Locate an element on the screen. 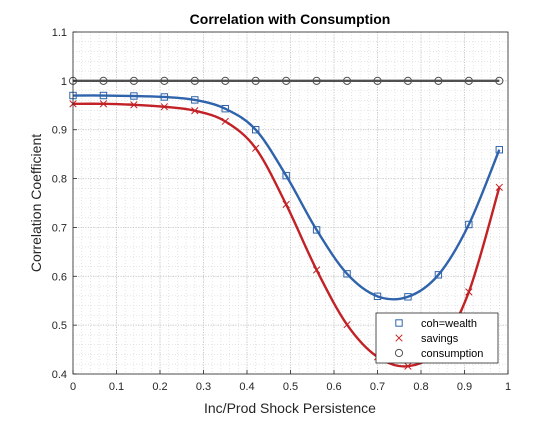 The height and width of the screenshot is (425, 560). y-tick-label: 0.8 is located at coordinates (59, 180).